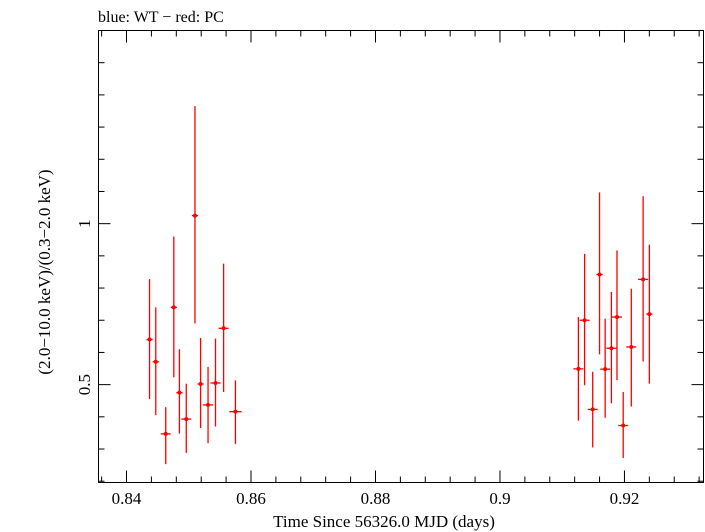 This screenshot has width=705, height=532. I want to click on x-tick-label: 0.9, so click(499, 498).